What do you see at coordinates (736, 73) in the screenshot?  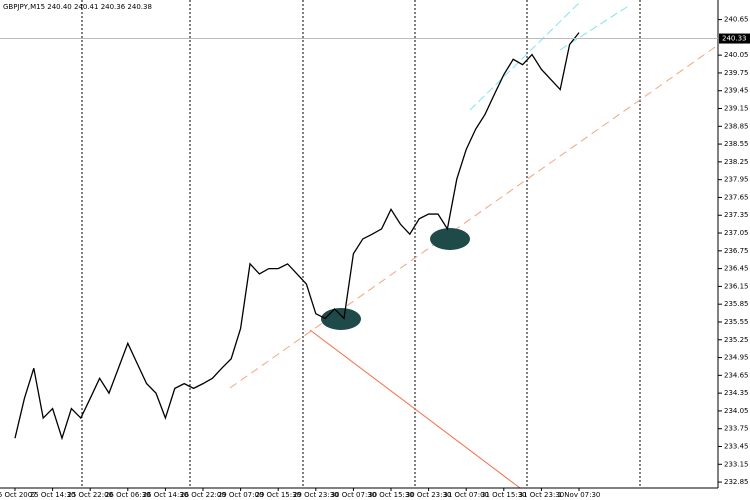 I see `y-tick-label: 239.75` at bounding box center [736, 73].